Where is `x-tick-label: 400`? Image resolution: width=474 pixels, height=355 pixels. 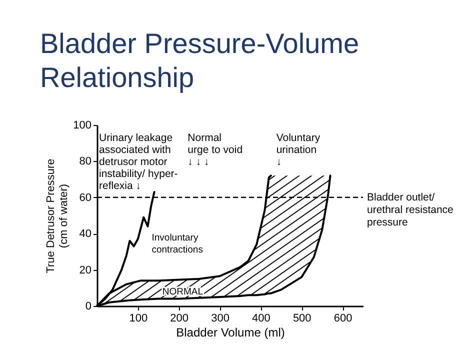 x-tick-label: 400 is located at coordinates (261, 318).